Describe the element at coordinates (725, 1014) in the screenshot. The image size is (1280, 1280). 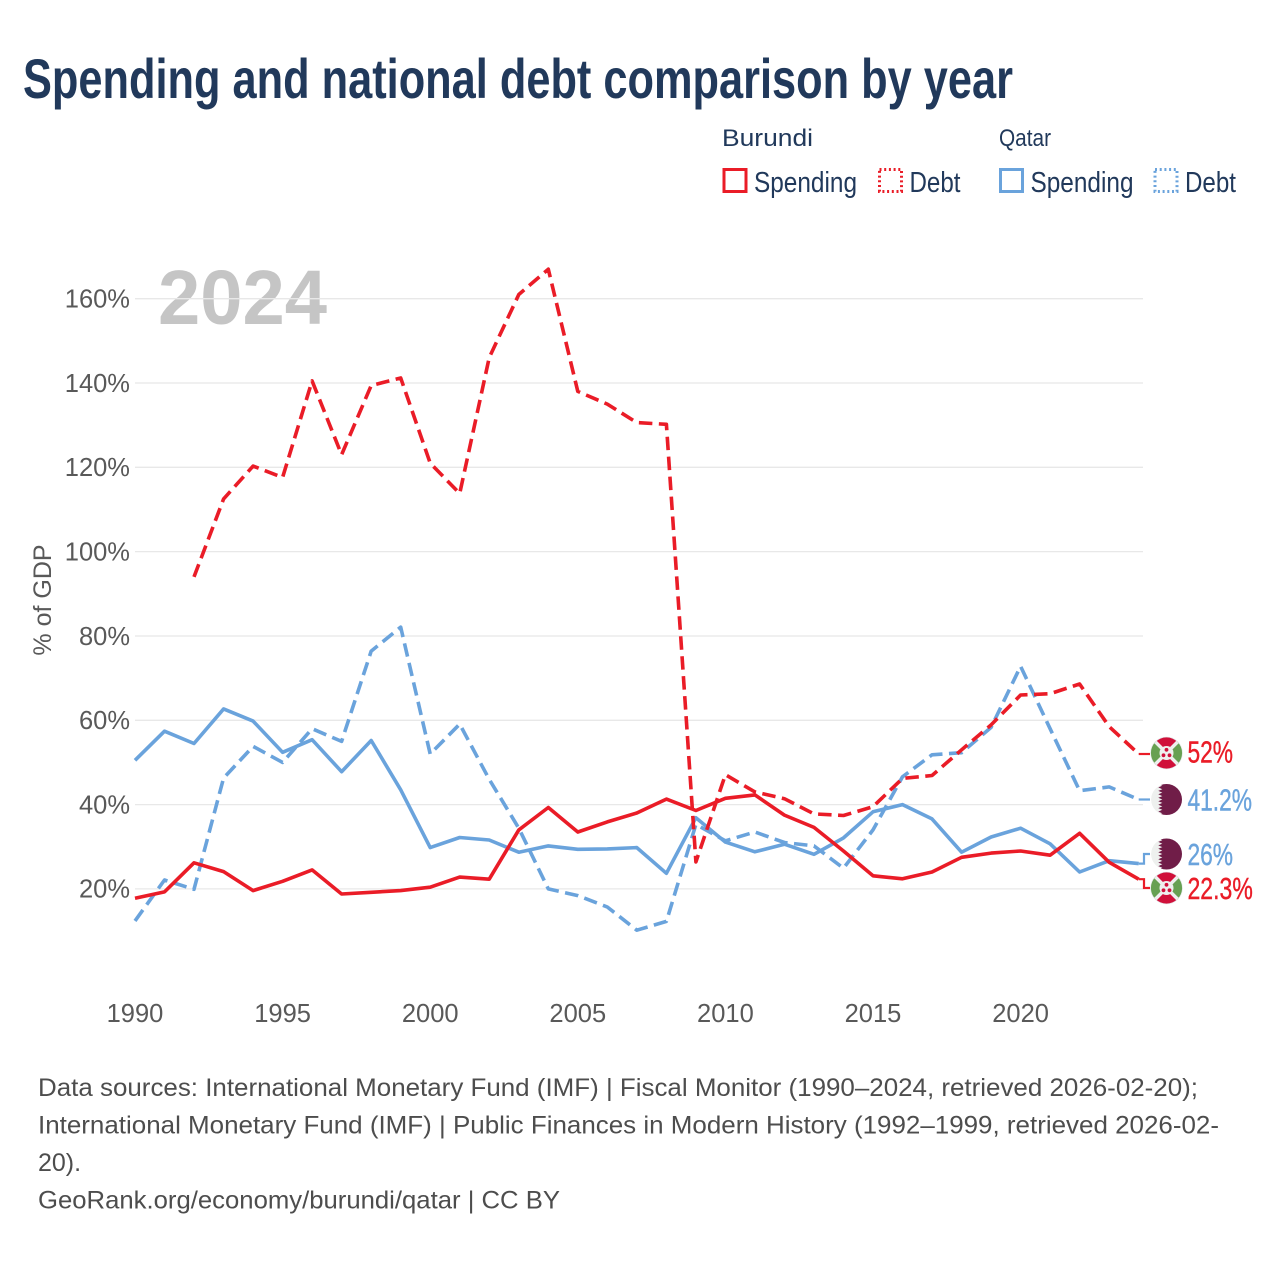
I see `svg-text: 2010` at that location.